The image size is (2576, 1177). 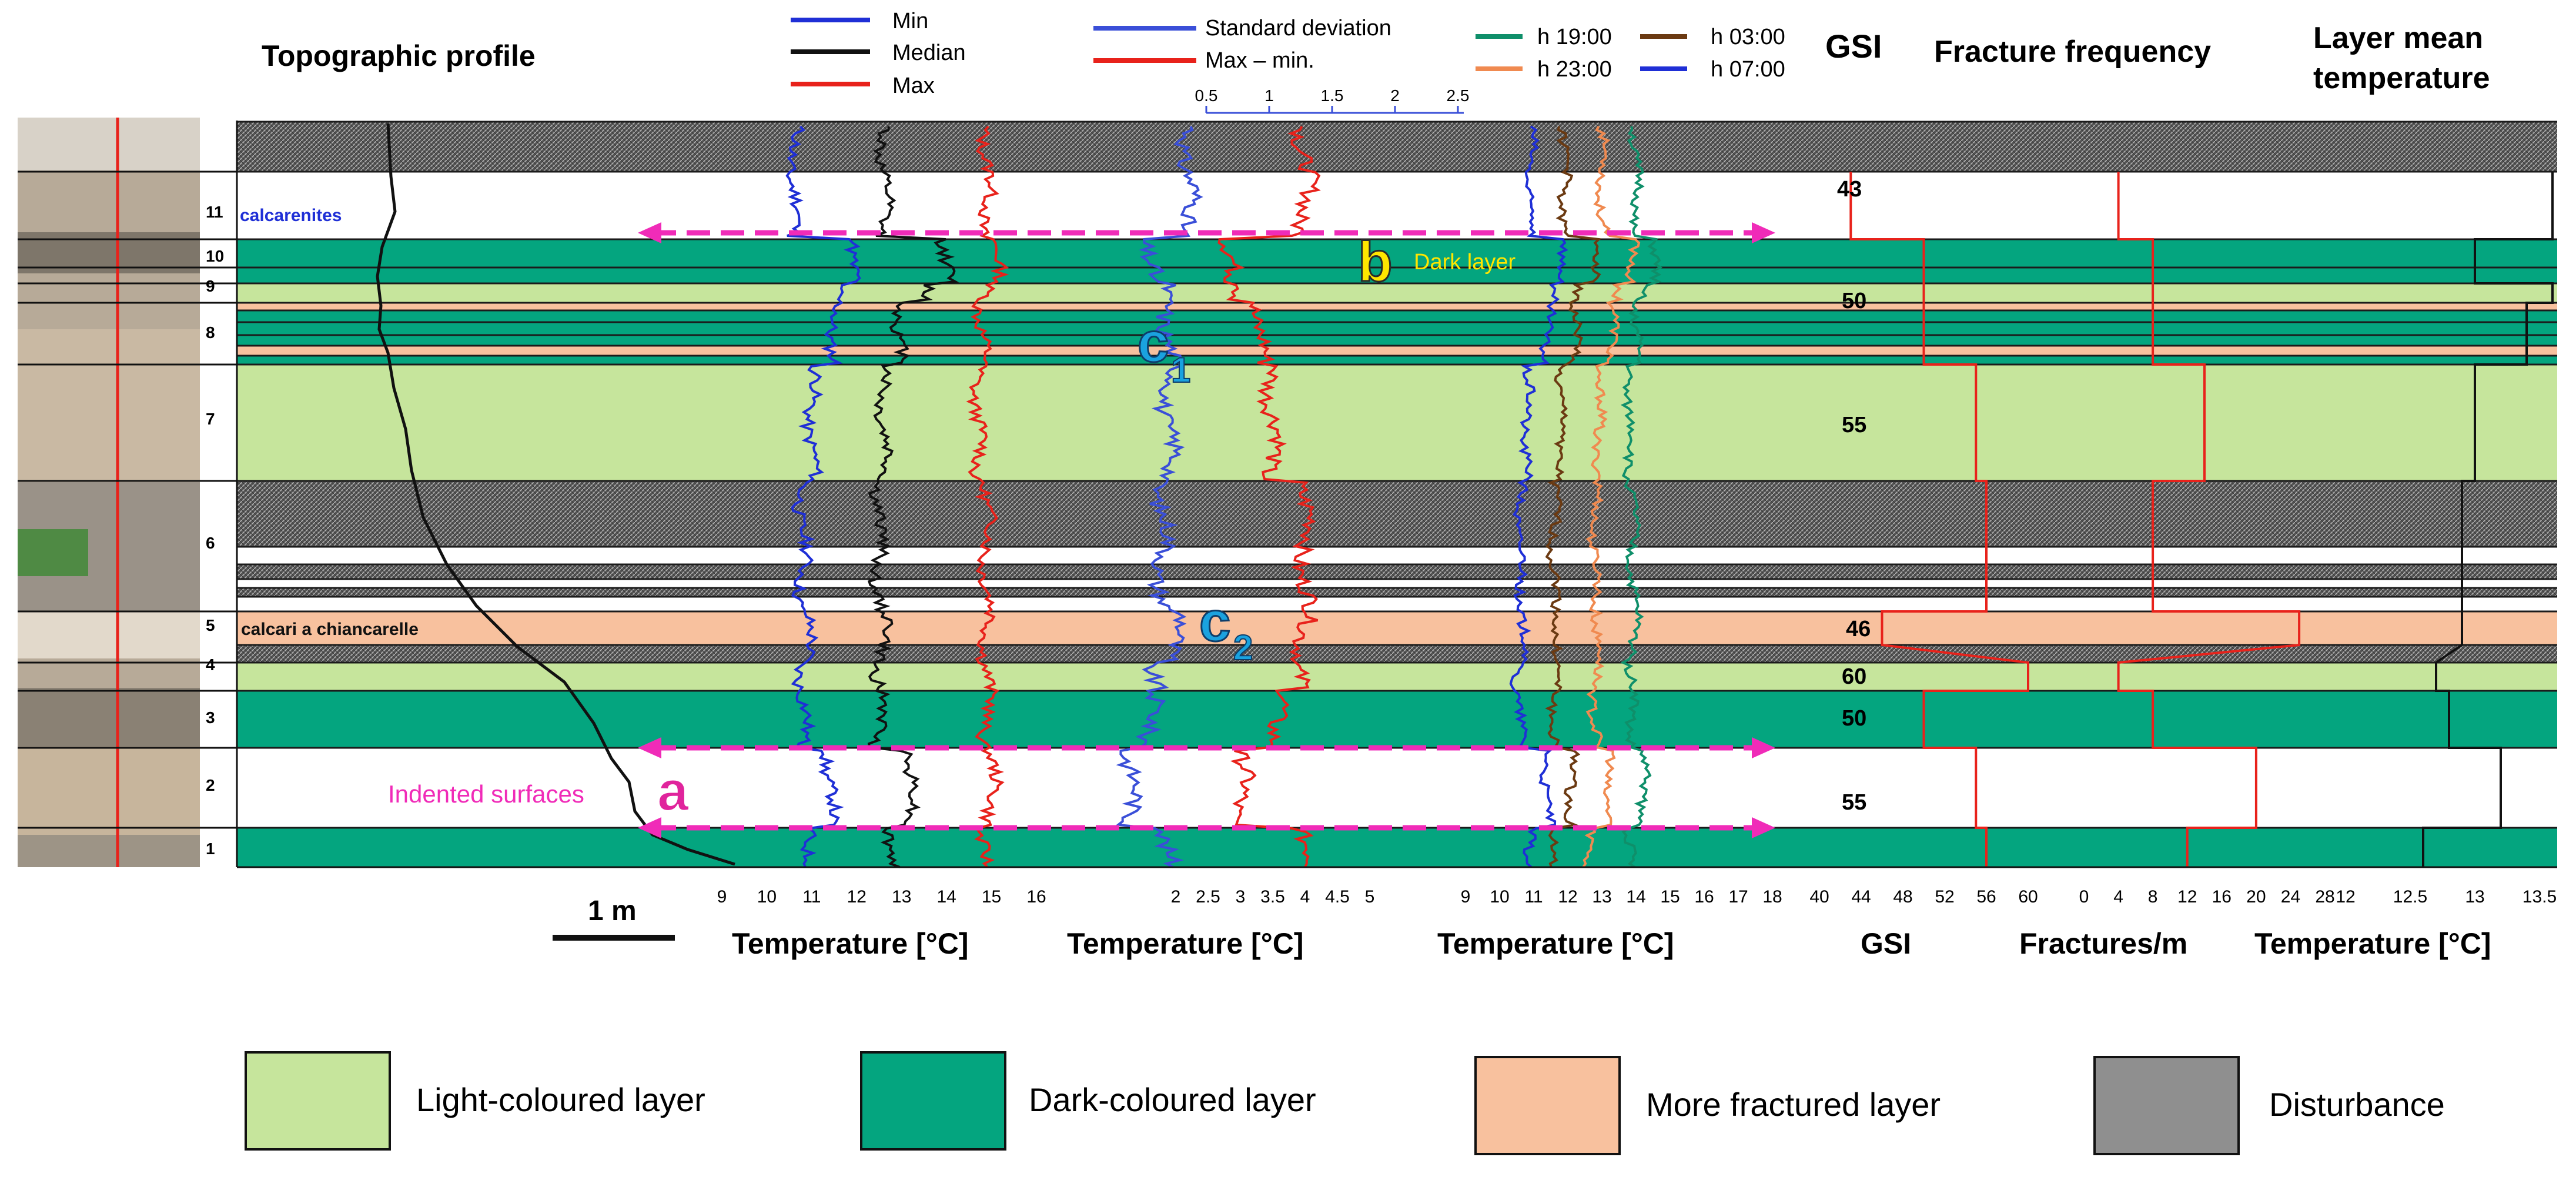 I want to click on layer-number: 7, so click(x=210, y=419).